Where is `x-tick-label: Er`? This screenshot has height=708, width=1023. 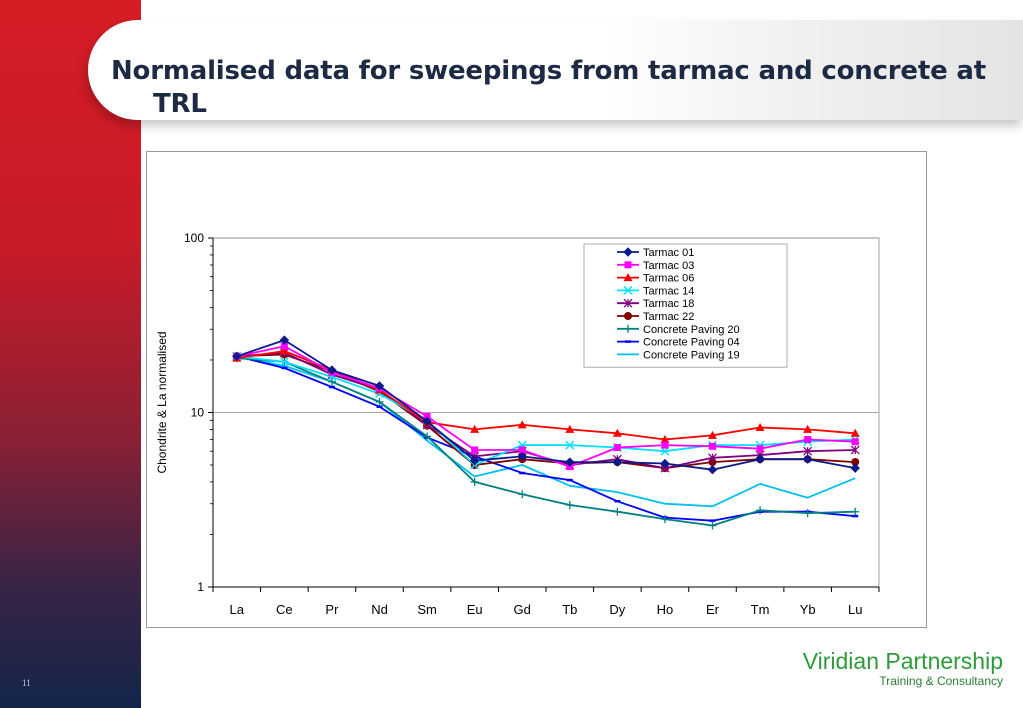 x-tick-label: Er is located at coordinates (713, 609).